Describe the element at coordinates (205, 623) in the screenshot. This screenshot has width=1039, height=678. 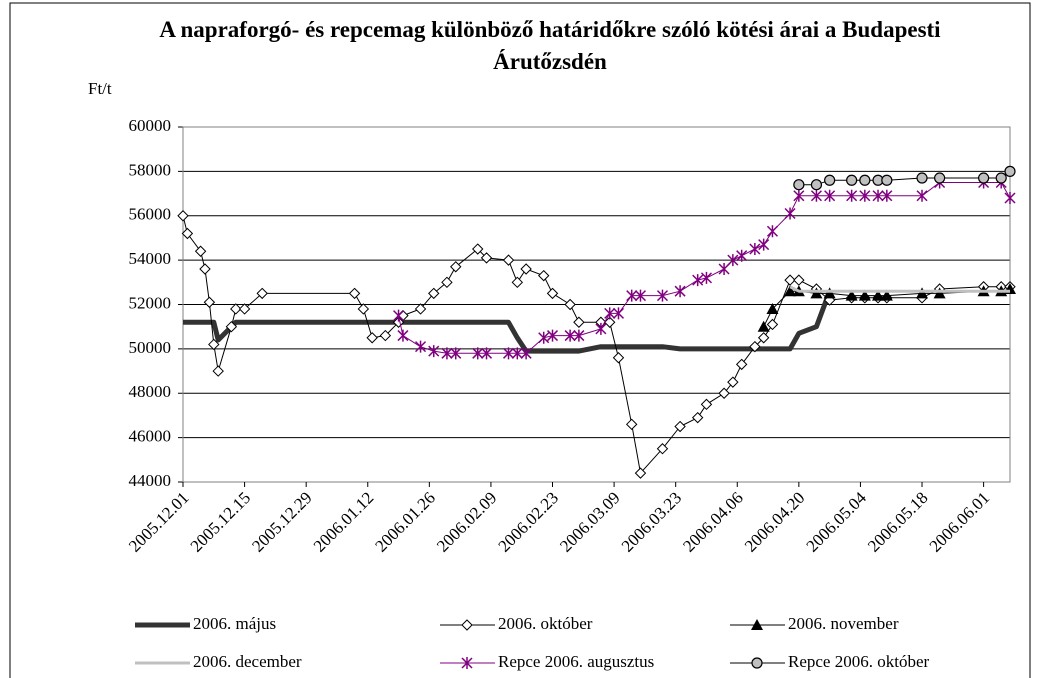
I see `legend-item: 2006. május` at that location.